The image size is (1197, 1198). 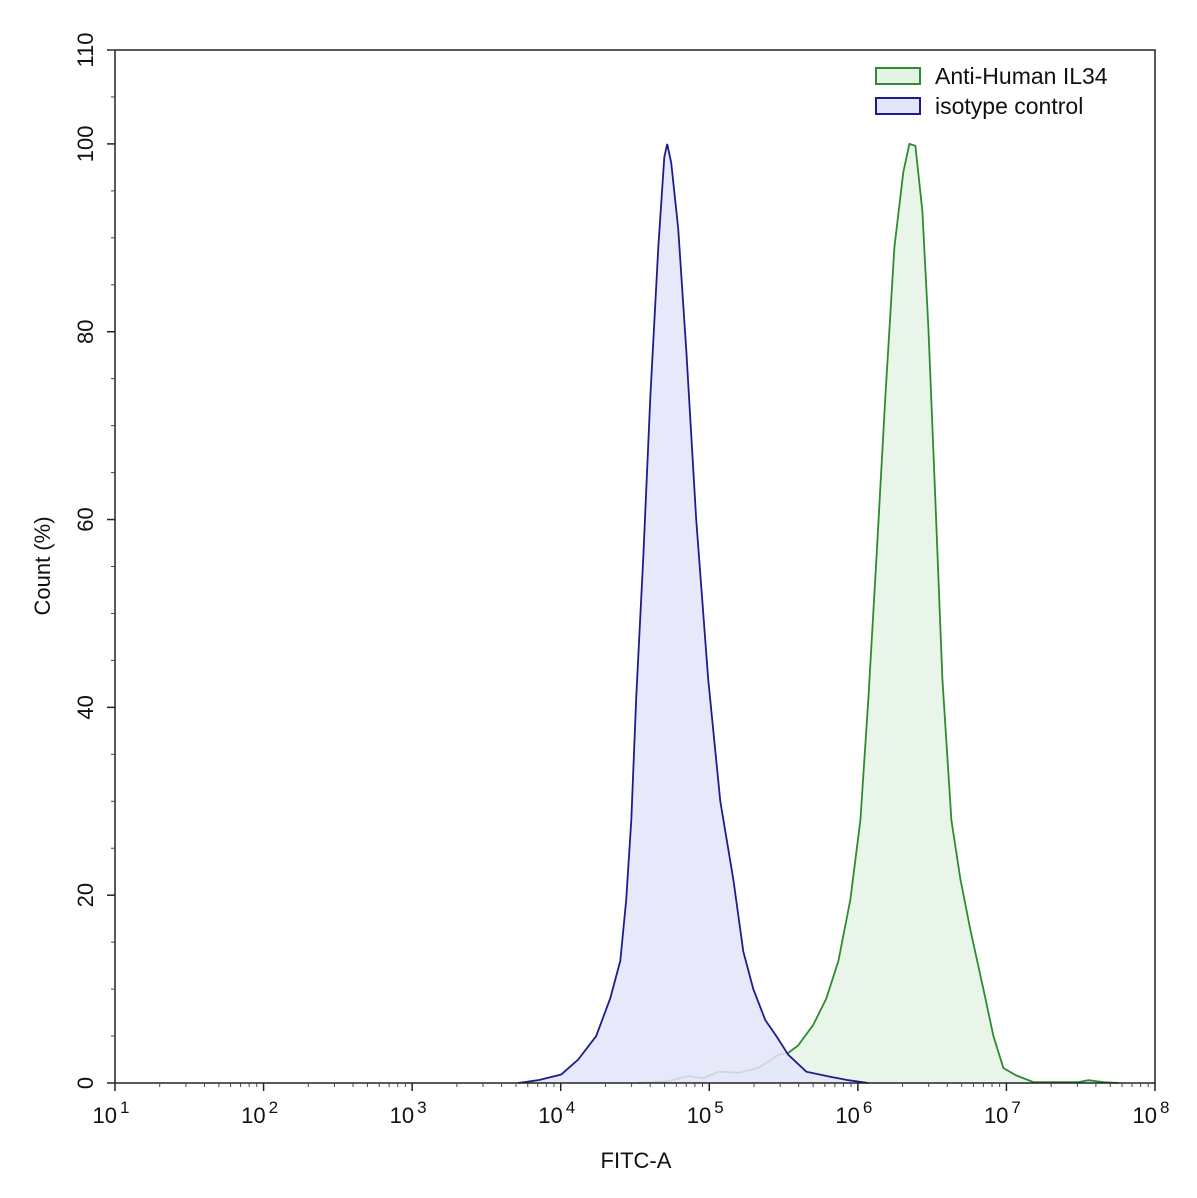 I want to click on legend-label: Anti-Human IL34, so click(x=1021, y=76).